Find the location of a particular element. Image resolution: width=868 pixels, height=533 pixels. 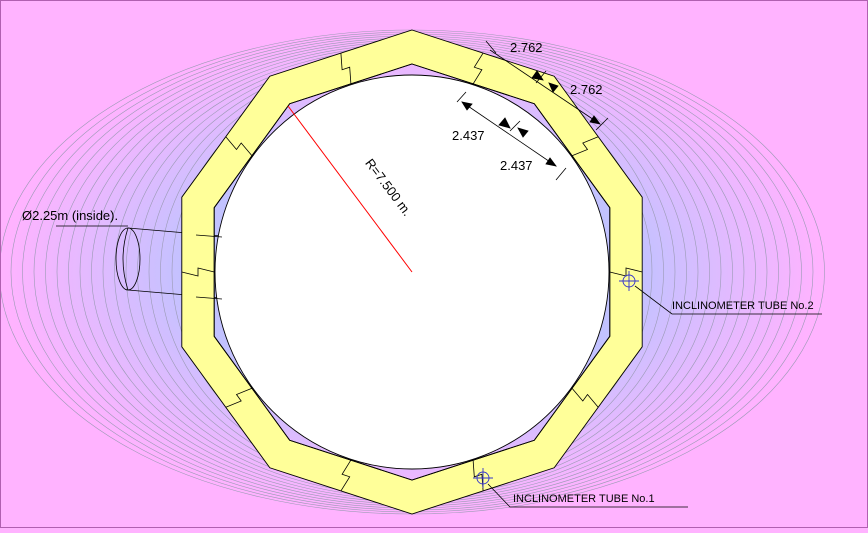

inclinometer-1-marker is located at coordinates (483, 478).